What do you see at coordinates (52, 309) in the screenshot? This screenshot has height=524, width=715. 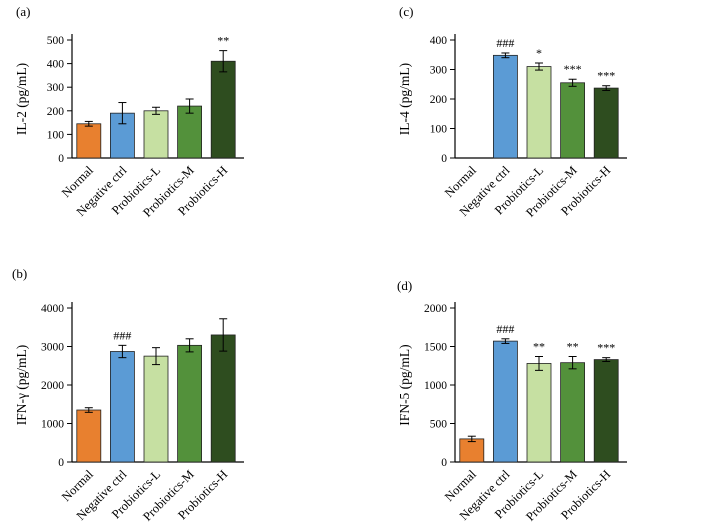 I see `y-tick-label: 4000` at bounding box center [52, 309].